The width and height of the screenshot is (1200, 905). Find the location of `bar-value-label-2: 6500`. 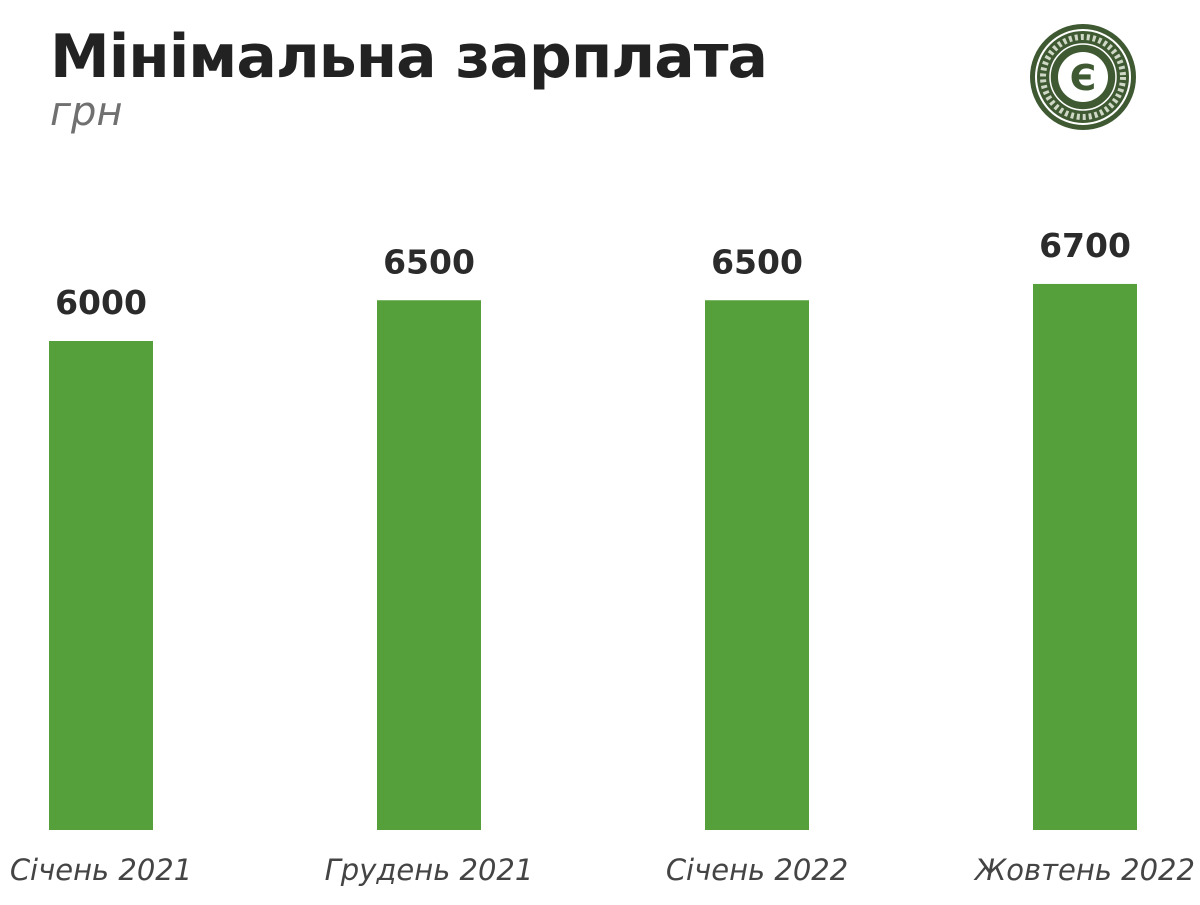

bar-value-label-2: 6500 is located at coordinates (429, 261).